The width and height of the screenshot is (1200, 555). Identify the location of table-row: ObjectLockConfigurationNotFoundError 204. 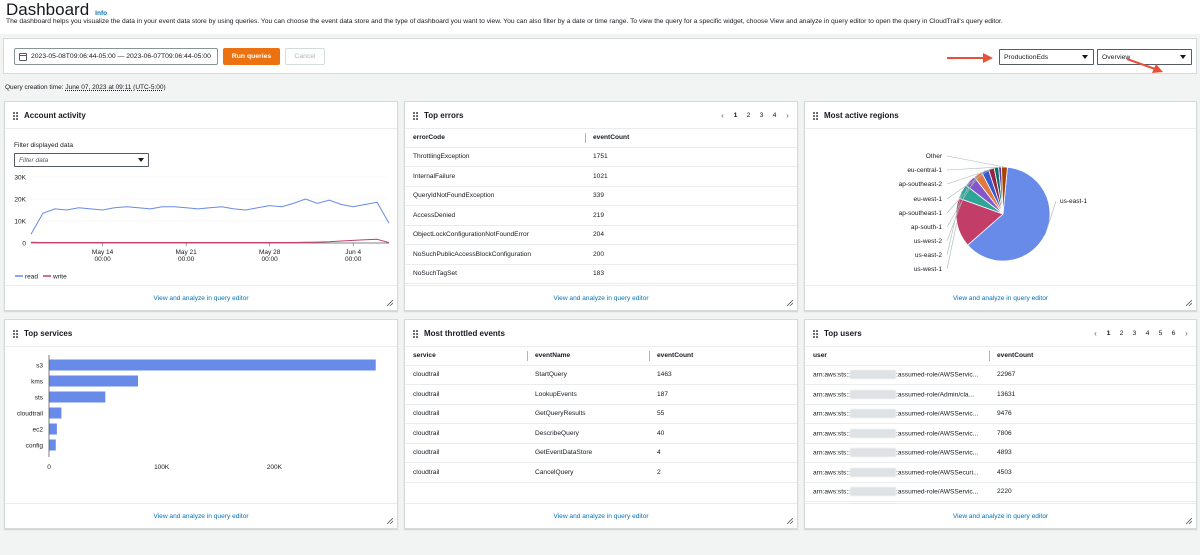
(601, 235).